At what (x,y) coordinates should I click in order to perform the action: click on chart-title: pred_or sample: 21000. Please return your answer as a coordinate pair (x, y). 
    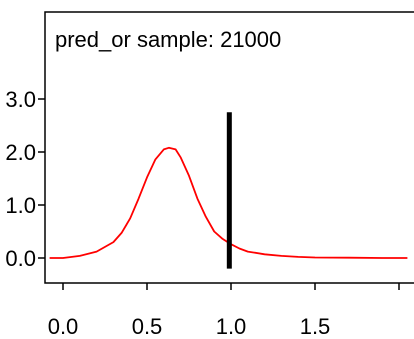
    Looking at the image, I should click on (168, 39).